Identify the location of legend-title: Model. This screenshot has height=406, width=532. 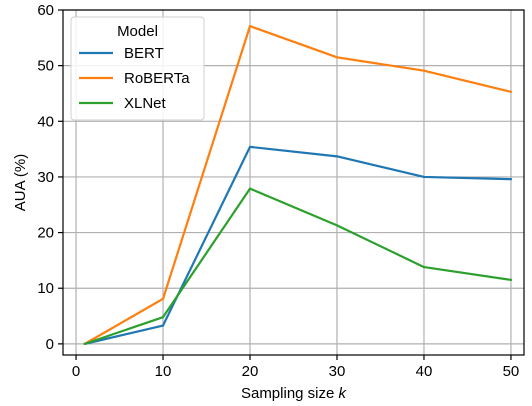
(137, 31).